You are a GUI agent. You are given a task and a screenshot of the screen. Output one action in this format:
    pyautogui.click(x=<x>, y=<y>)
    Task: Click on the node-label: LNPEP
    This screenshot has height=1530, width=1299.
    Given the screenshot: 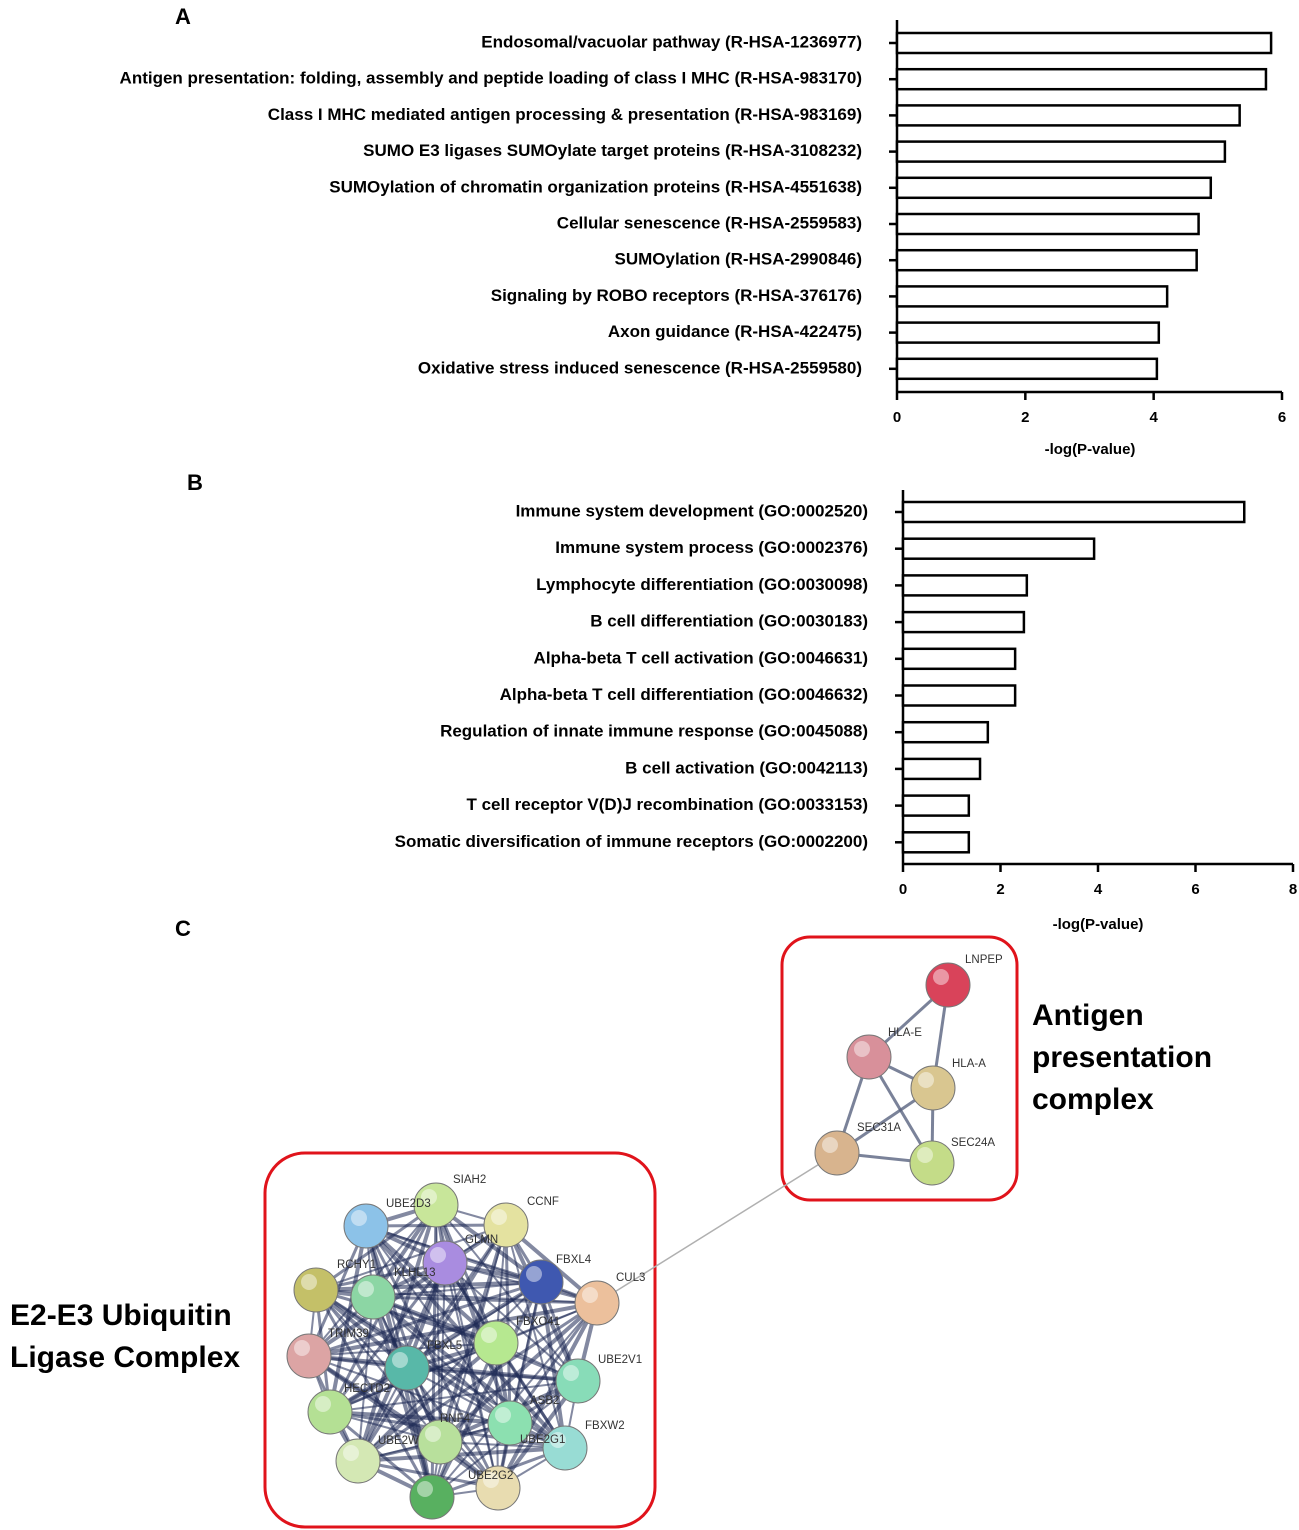 What is the action you would take?
    pyautogui.click(x=984, y=960)
    